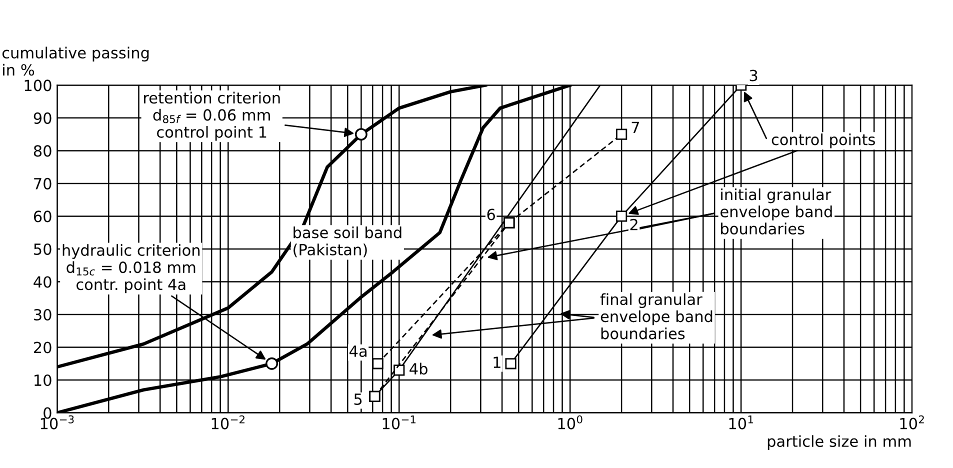  Describe the element at coordinates (43, 348) in the screenshot. I see `y-tick-label: 20` at that location.